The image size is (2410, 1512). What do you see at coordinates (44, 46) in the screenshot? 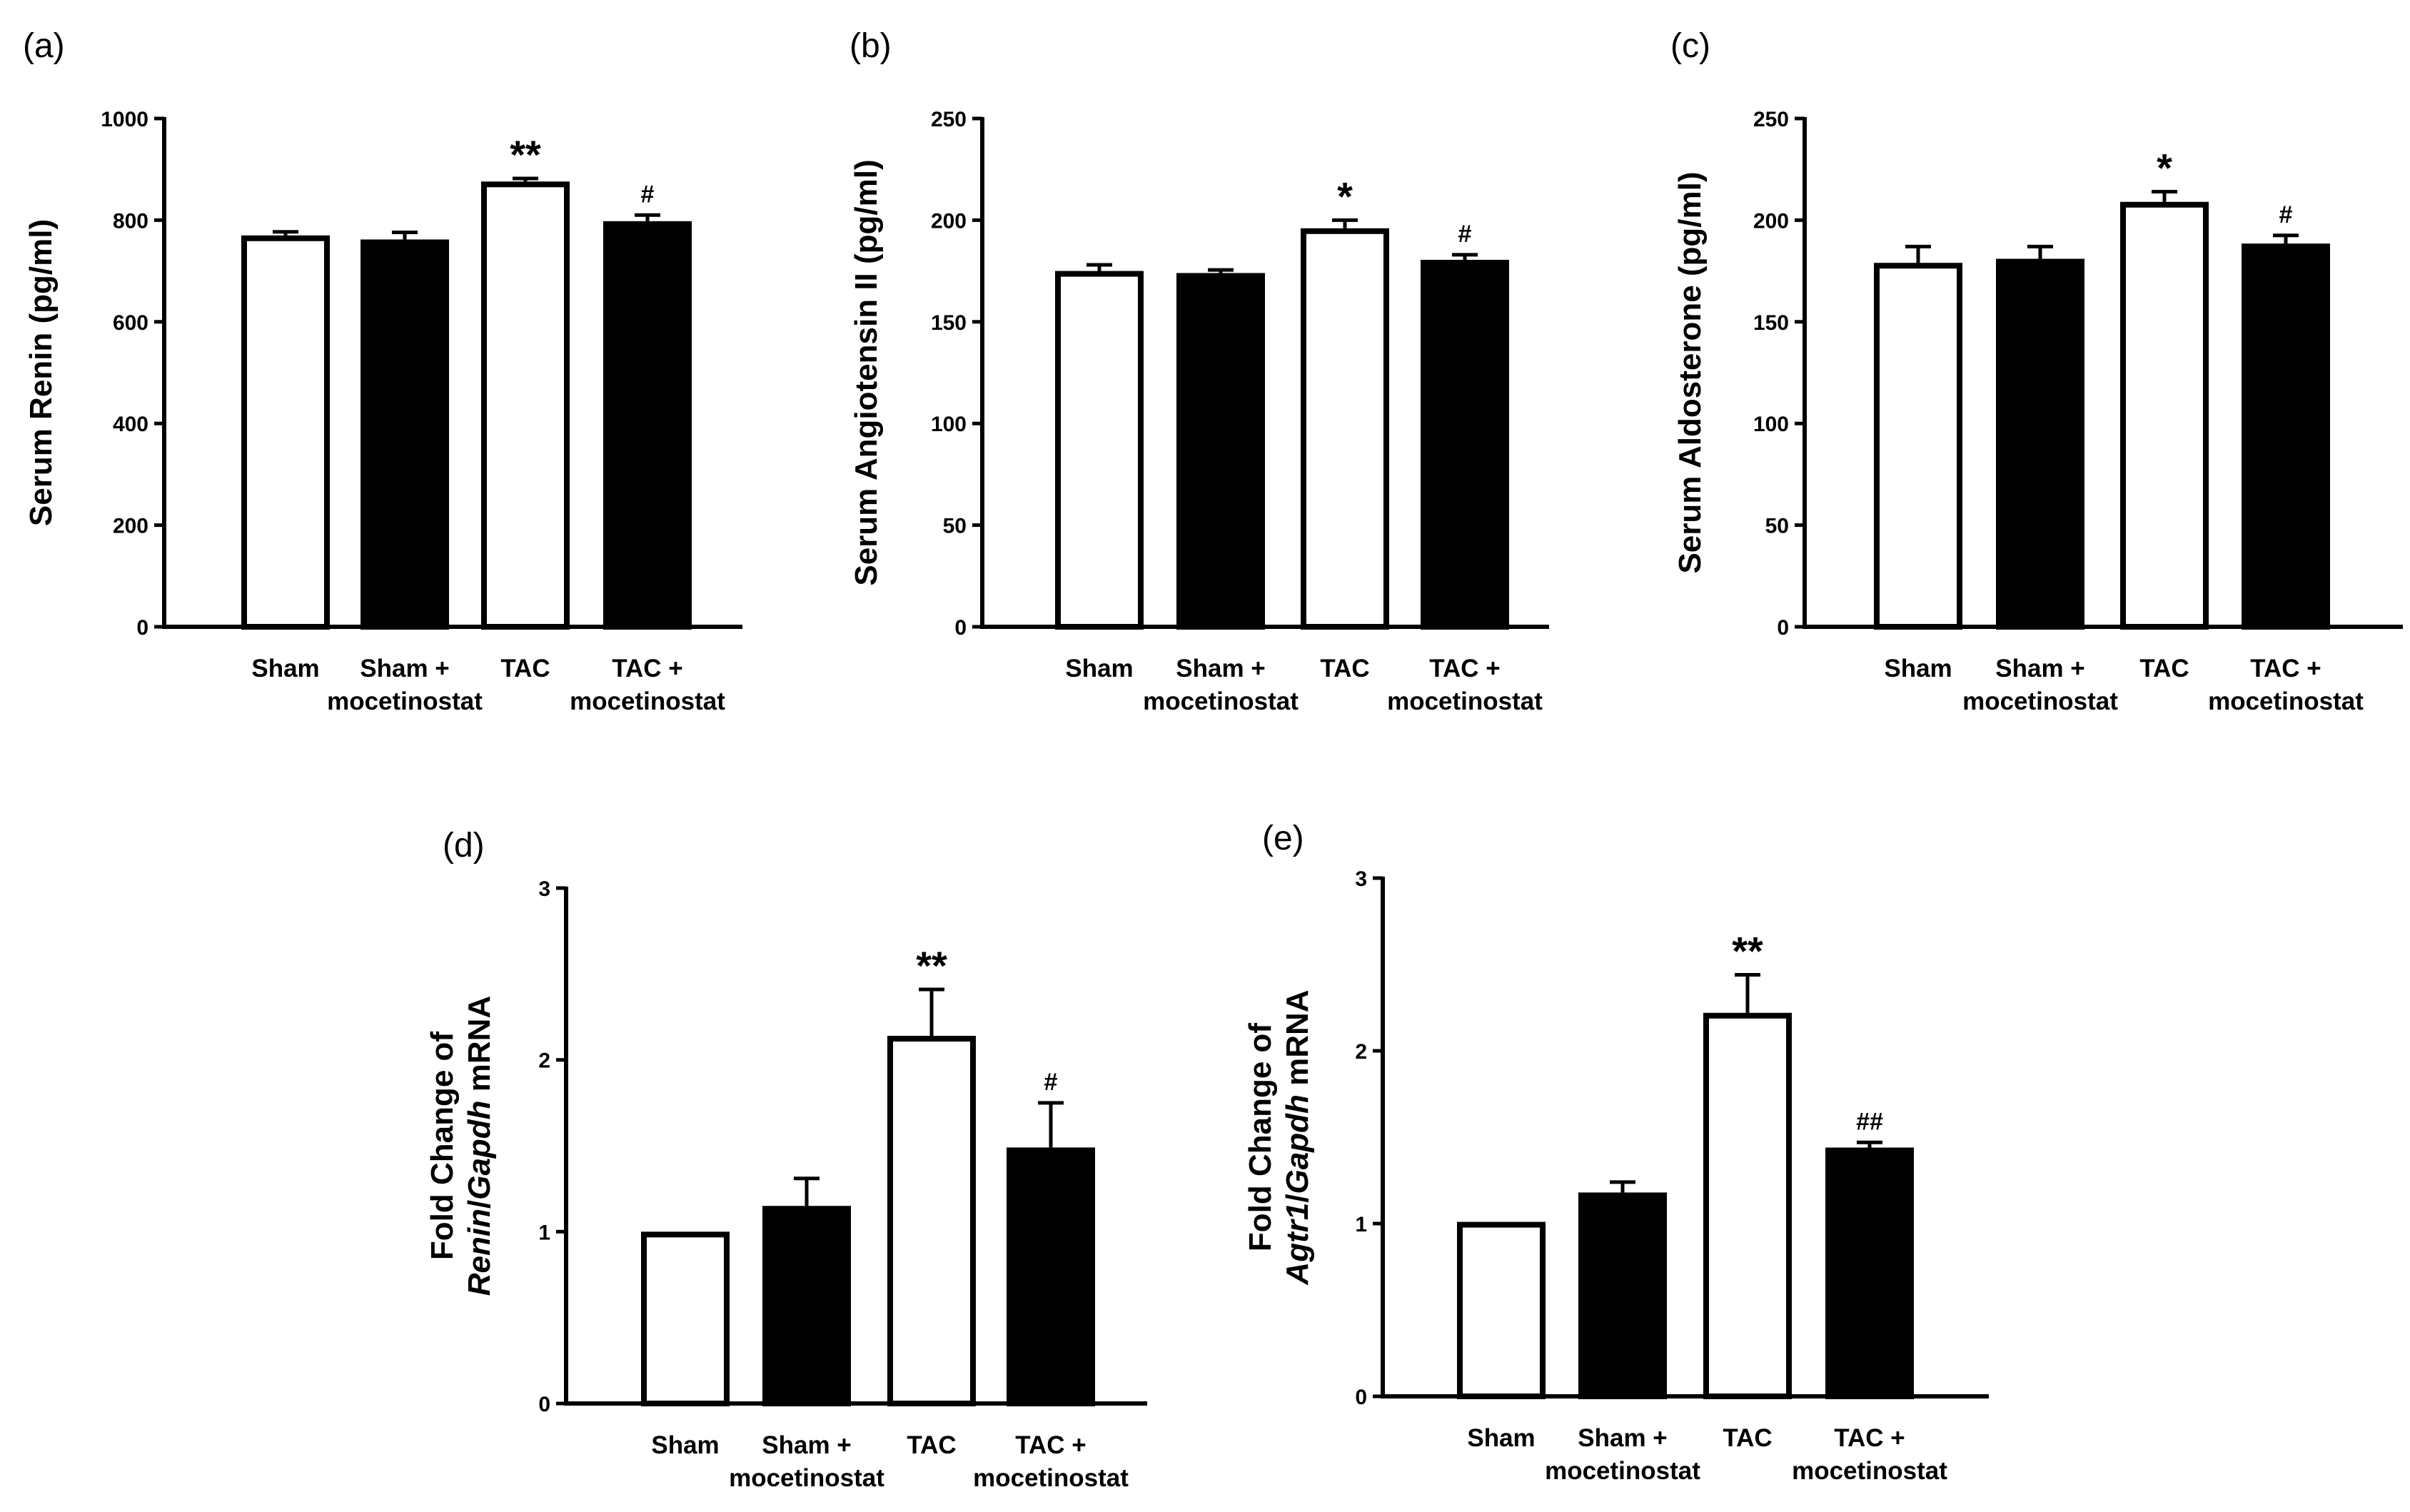
I see `panel-label: (a)` at bounding box center [44, 46].